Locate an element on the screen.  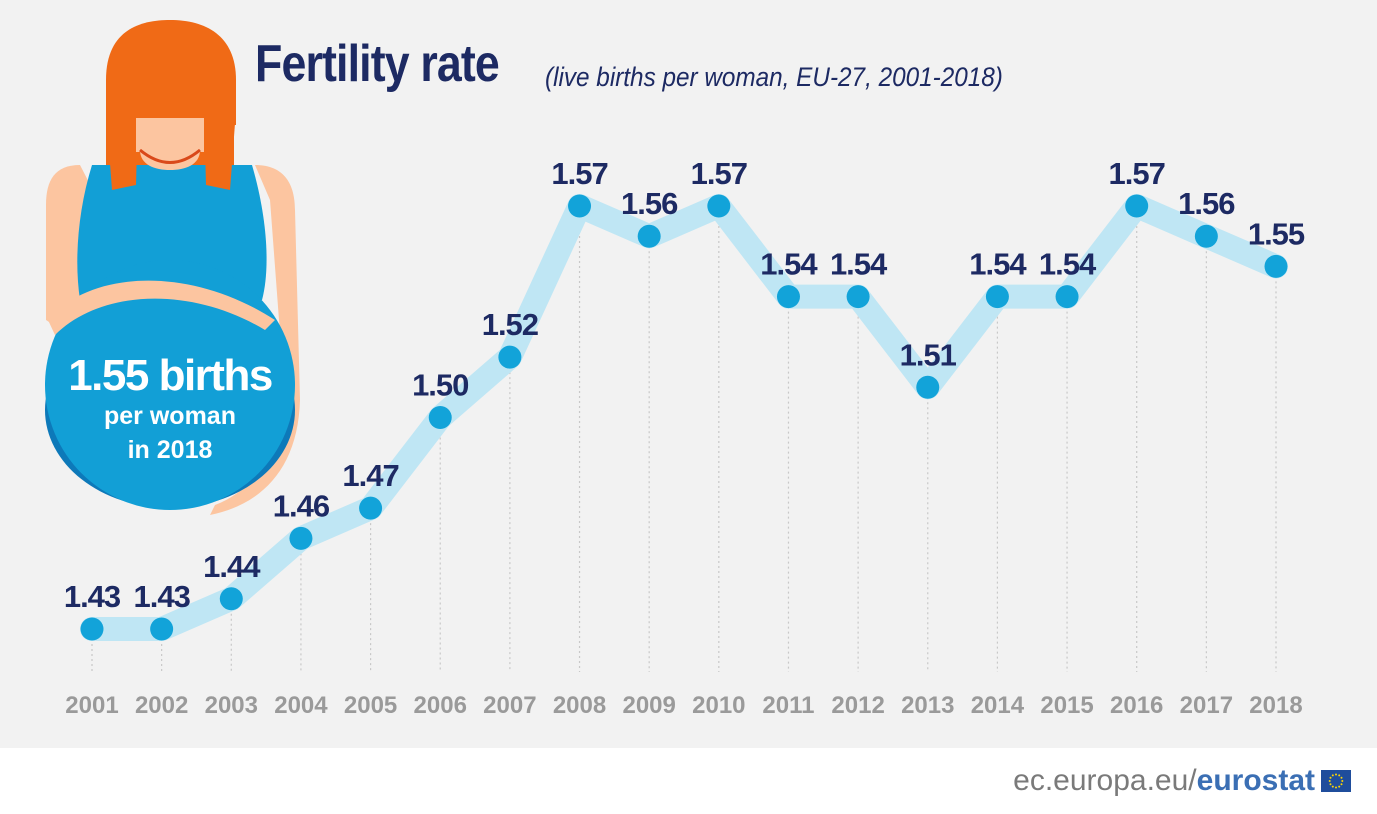
data-label: 1.44 is located at coordinates (232, 566).